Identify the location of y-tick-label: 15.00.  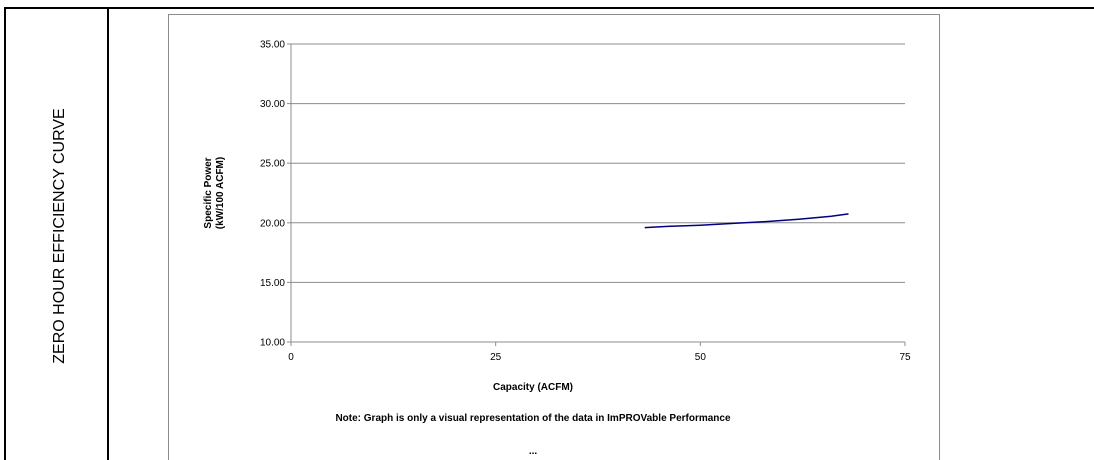
(272, 283).